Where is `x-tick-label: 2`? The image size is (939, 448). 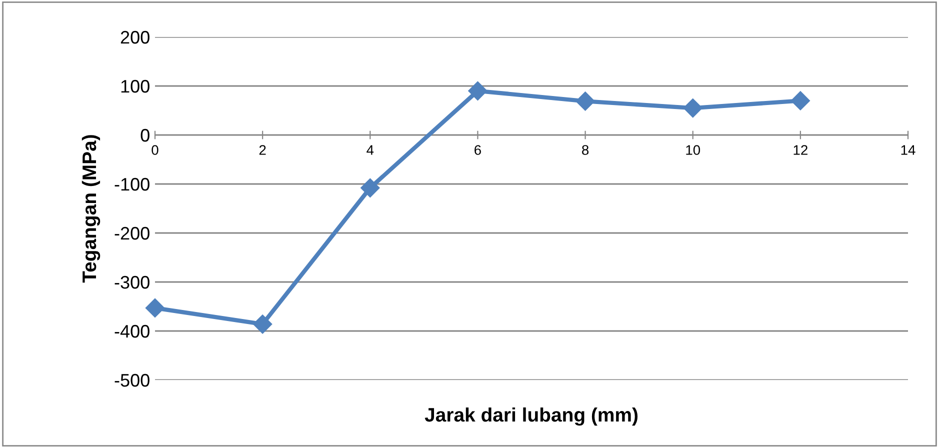 x-tick-label: 2 is located at coordinates (262, 150).